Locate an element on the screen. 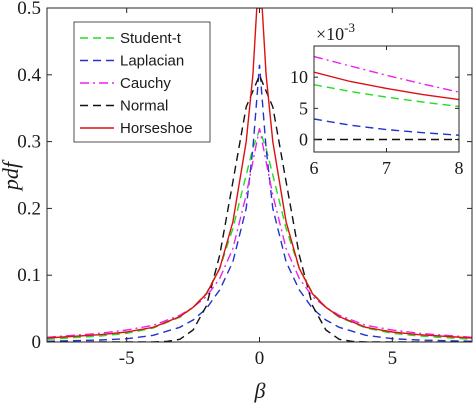 The width and height of the screenshot is (474, 408). inset-series-cauchy is located at coordinates (386, 74).